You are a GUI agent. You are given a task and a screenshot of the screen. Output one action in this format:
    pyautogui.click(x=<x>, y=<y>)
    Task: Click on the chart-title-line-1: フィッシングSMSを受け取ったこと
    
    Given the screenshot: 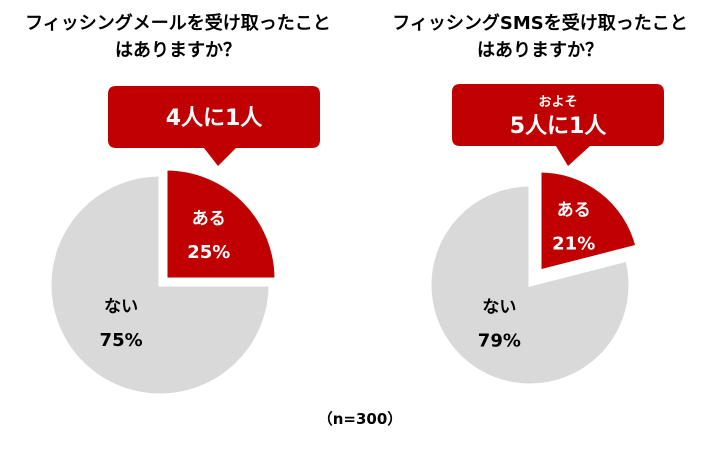 What is the action you would take?
    pyautogui.click(x=540, y=23)
    